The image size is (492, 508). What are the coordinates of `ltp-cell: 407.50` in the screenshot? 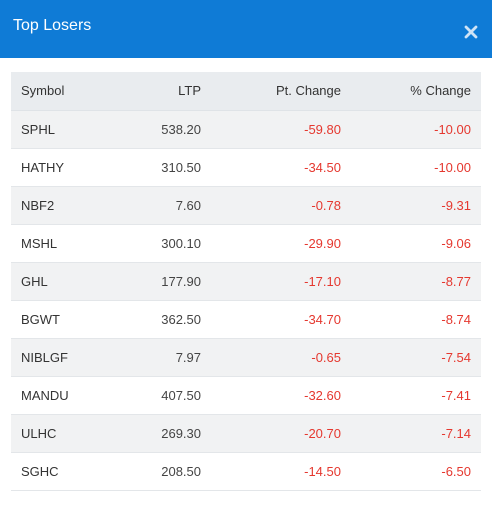 It's located at (181, 395).